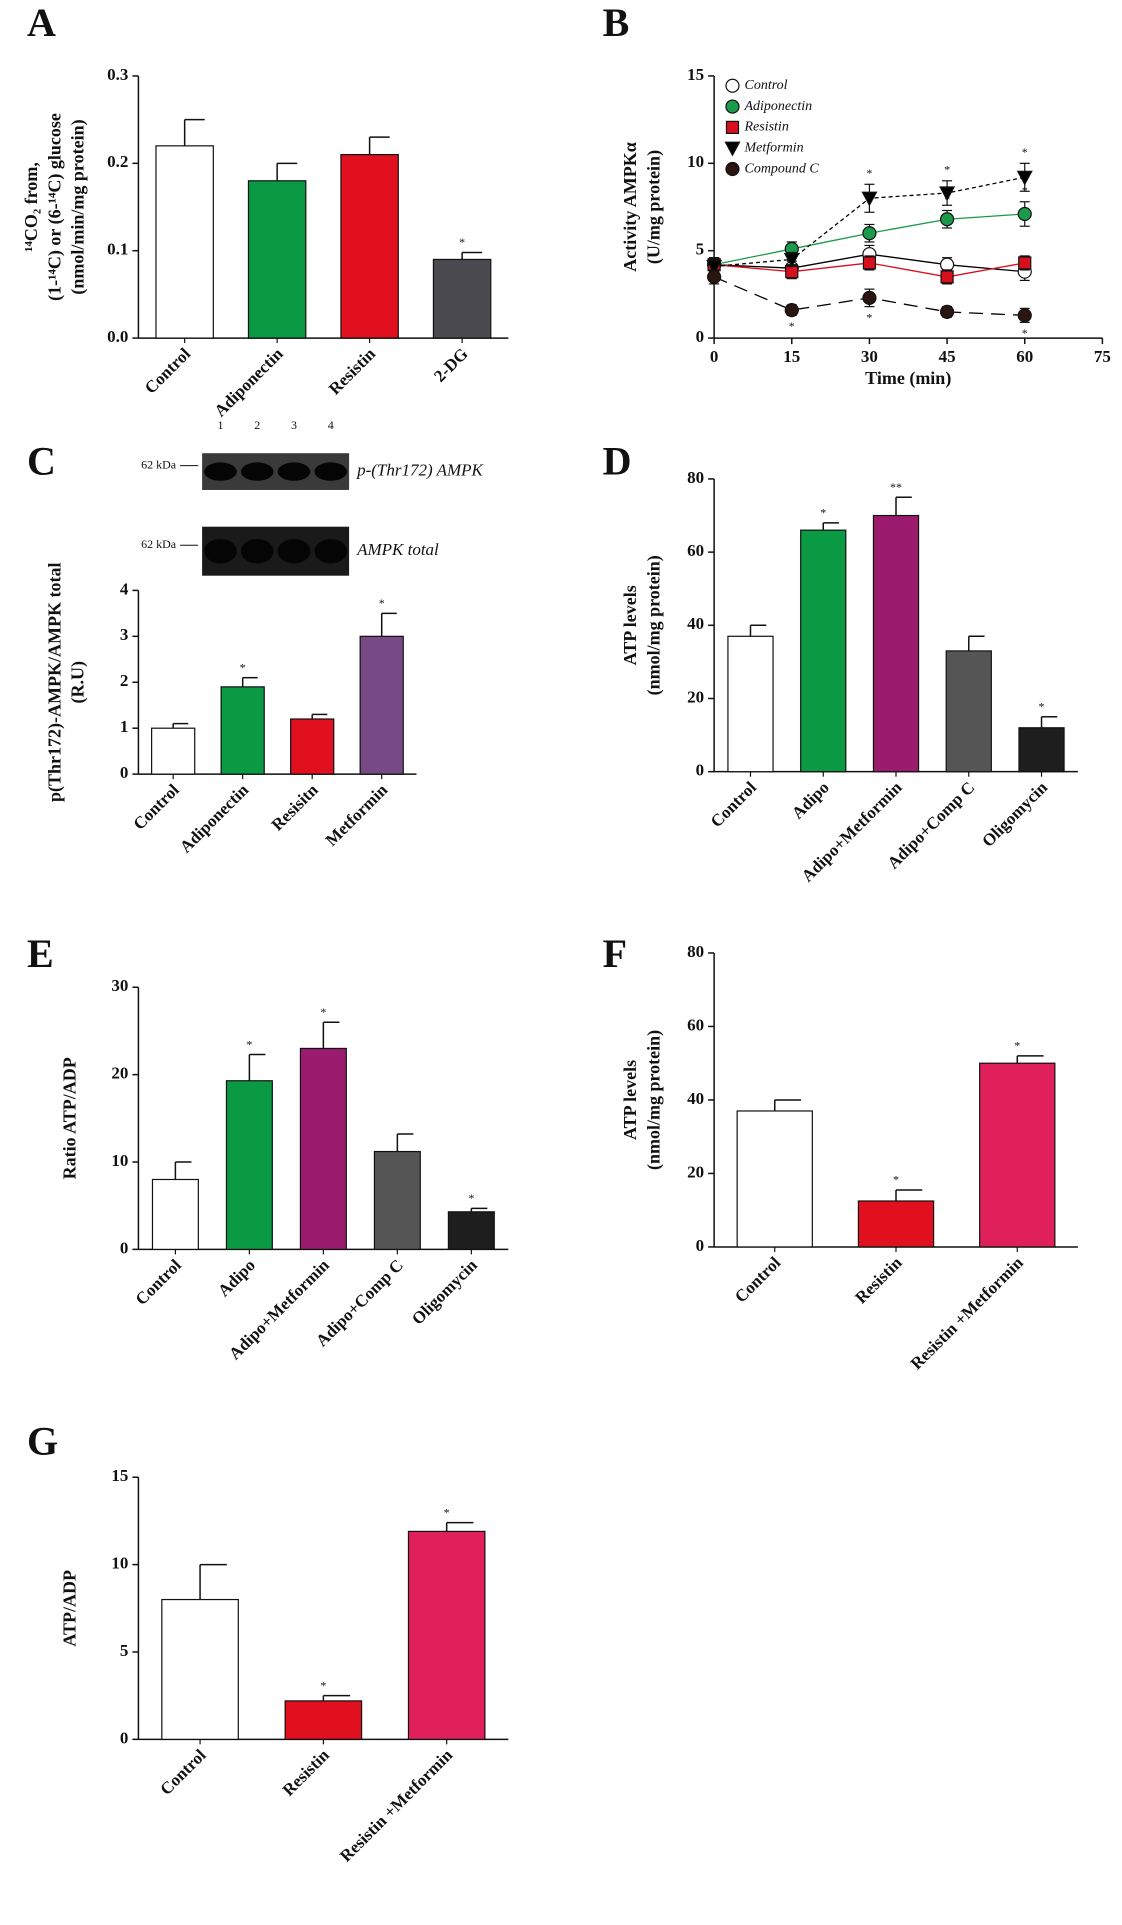 This screenshot has height=1925, width=1122. I want to click on x-tick-label: Adipo, so click(236, 1278).